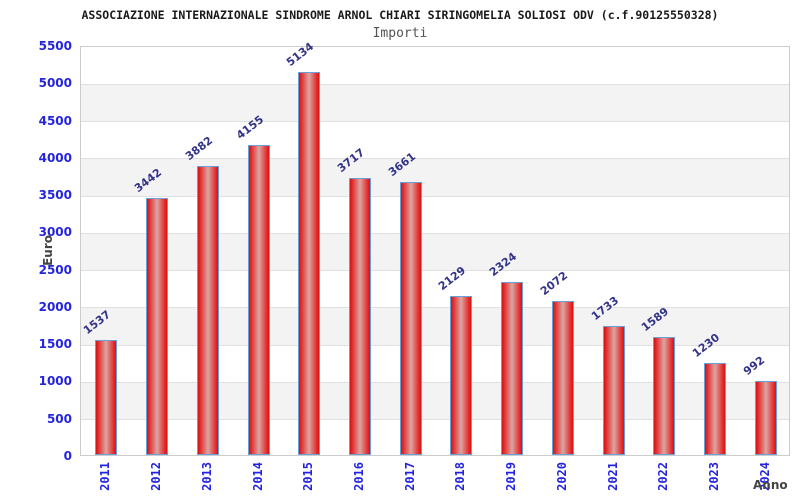 This screenshot has height=500, width=800. What do you see at coordinates (48, 250) in the screenshot?
I see `y-axis-title: Euro` at bounding box center [48, 250].